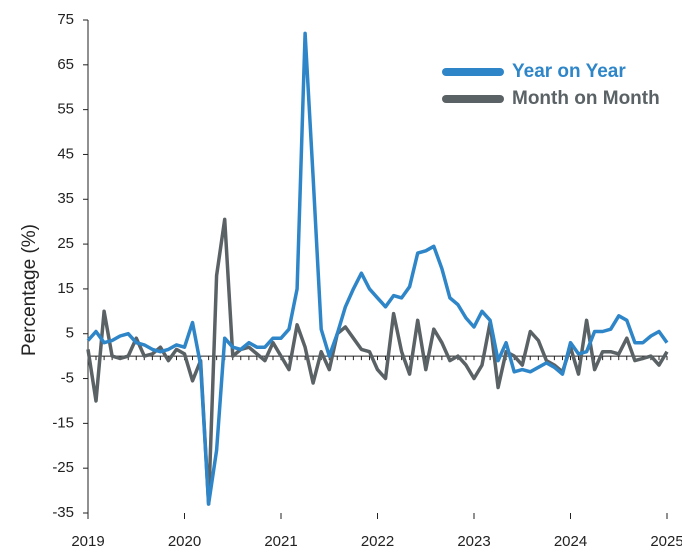 Image resolution: width=682 pixels, height=554 pixels. What do you see at coordinates (65, 19) in the screenshot?
I see `y-tick-label: 75` at bounding box center [65, 19].